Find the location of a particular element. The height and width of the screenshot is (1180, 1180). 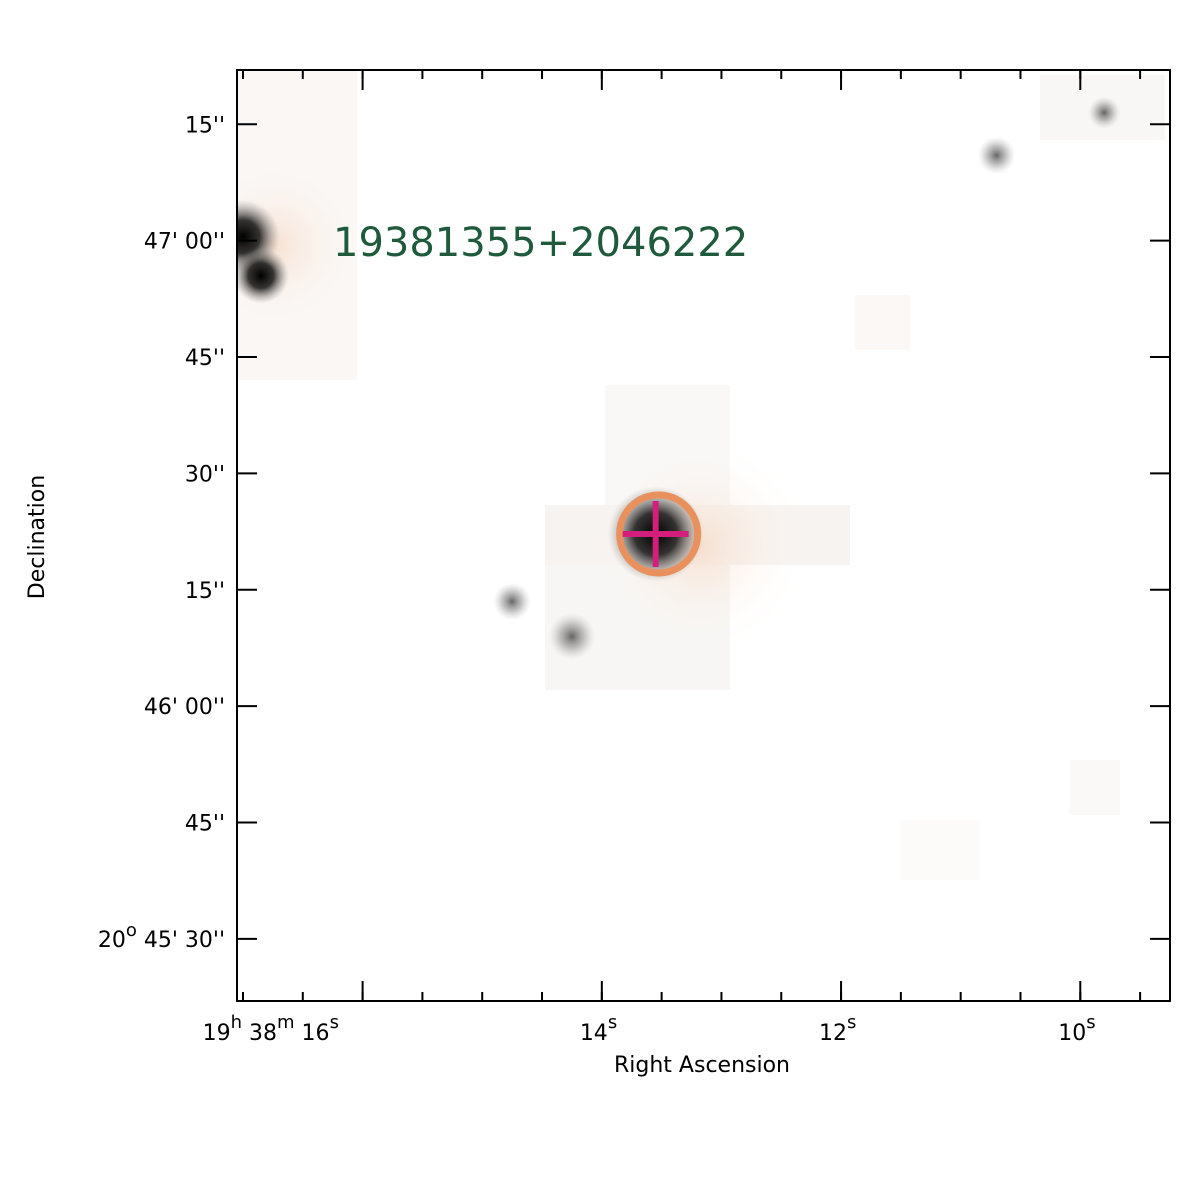

y-tick-label: 46' 00'' is located at coordinates (184, 707).